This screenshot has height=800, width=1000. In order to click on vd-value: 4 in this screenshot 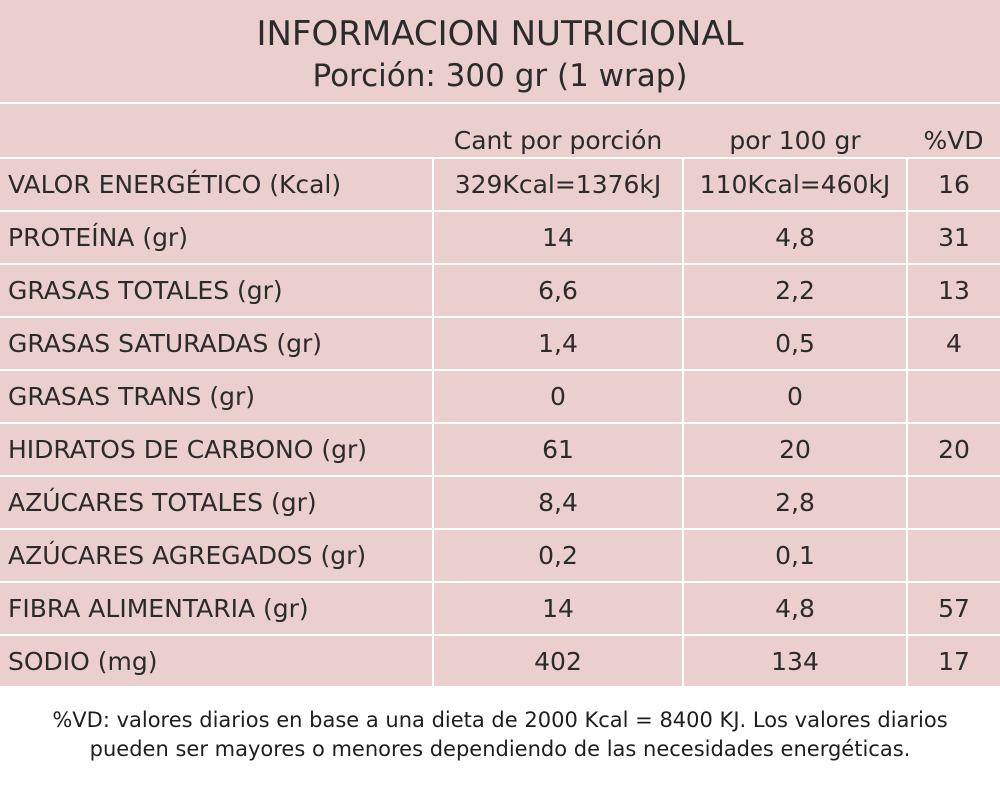, I will do `click(953, 344)`.